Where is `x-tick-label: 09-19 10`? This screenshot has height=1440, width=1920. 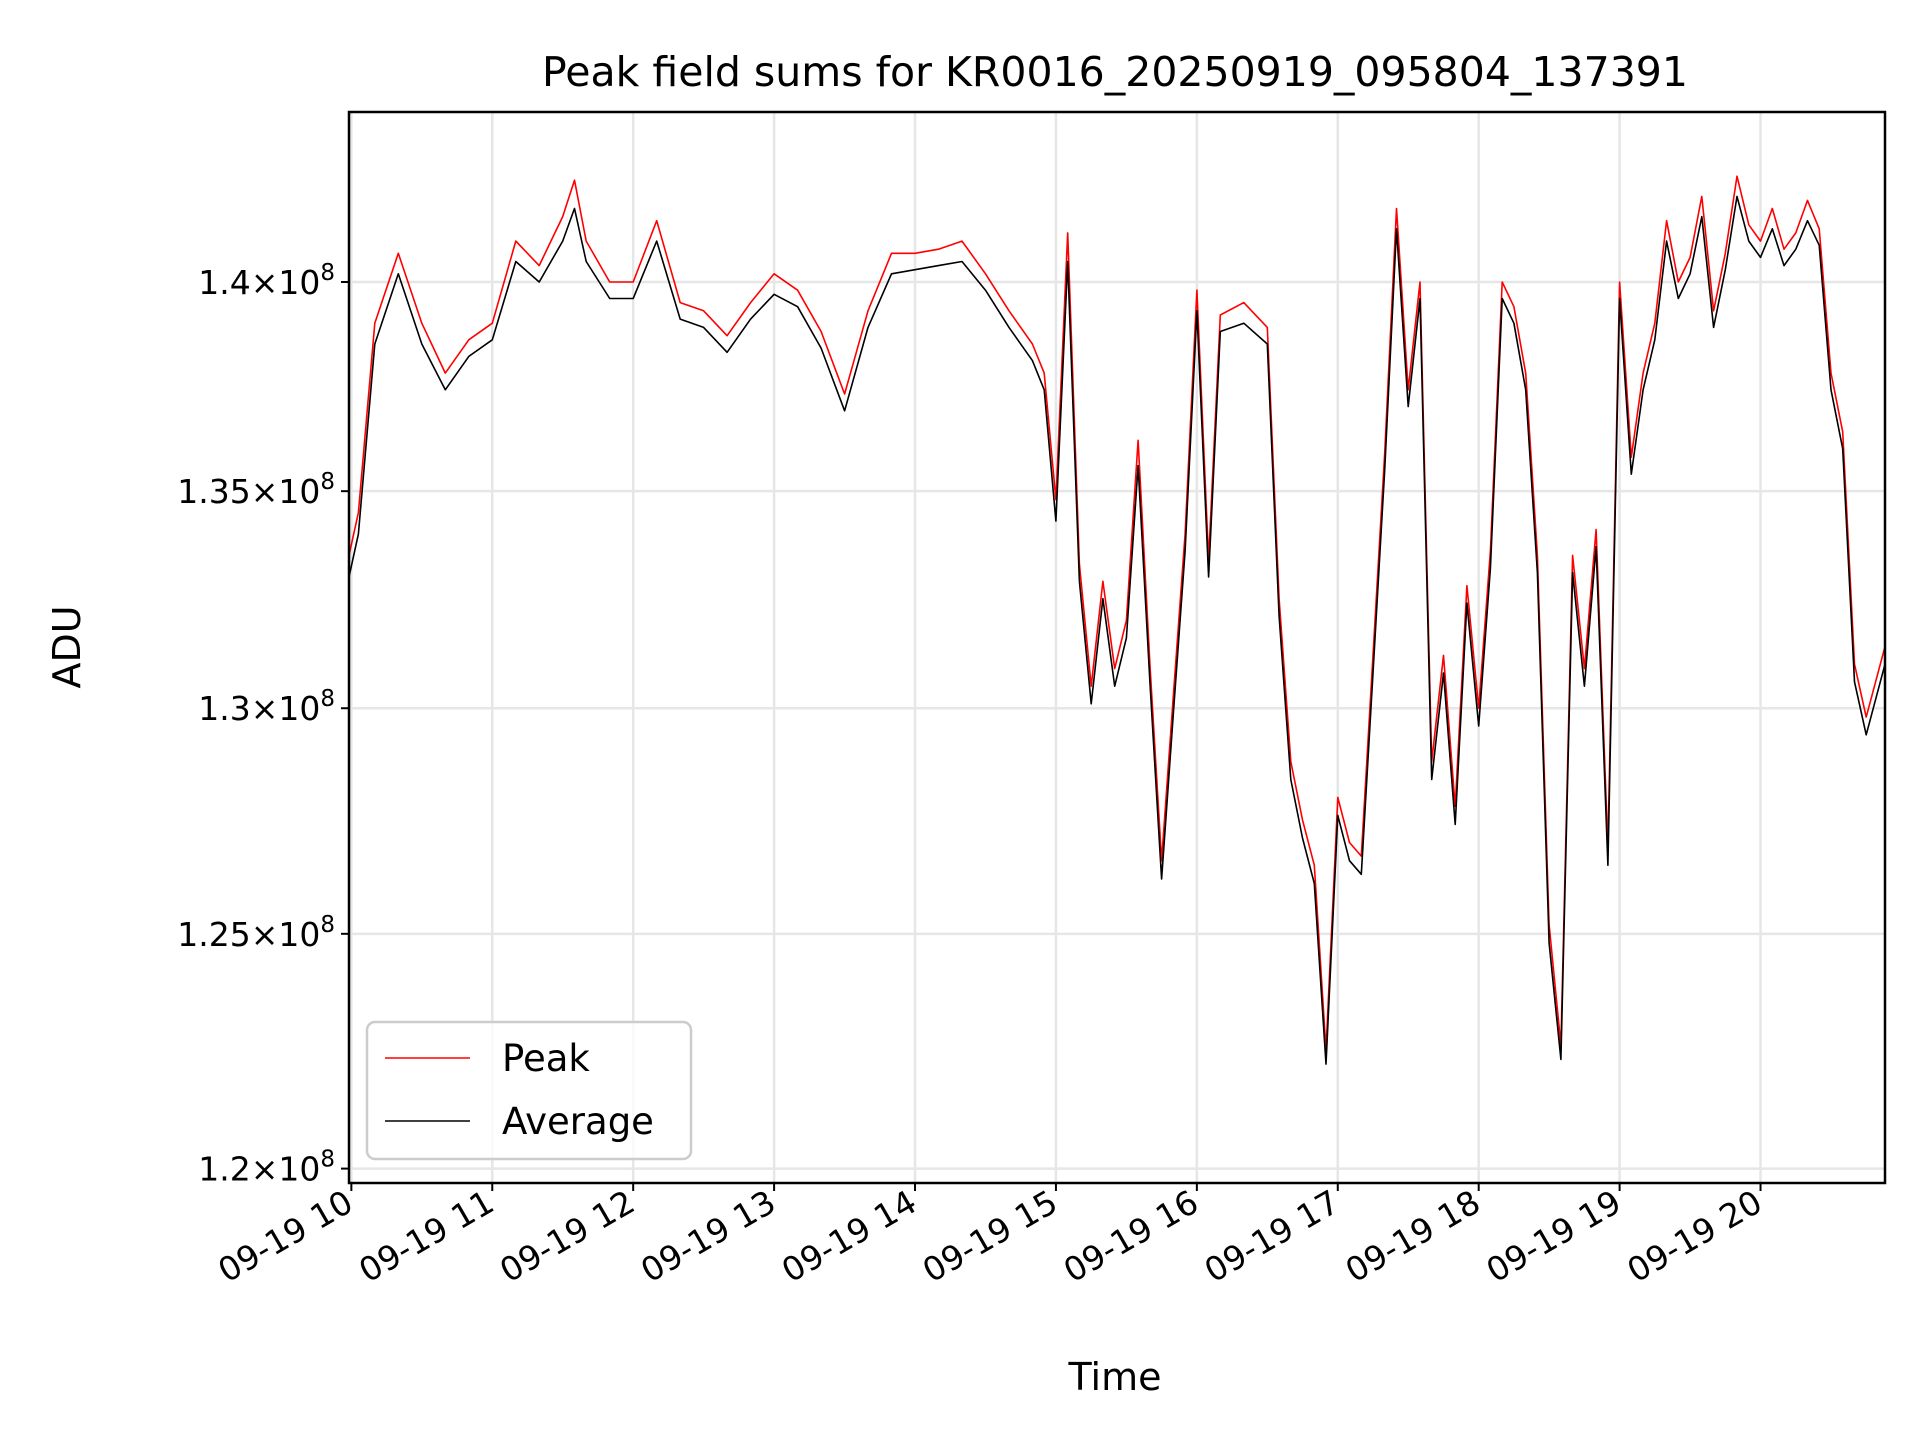 x-tick-label: 09-19 10 is located at coordinates (285, 1236).